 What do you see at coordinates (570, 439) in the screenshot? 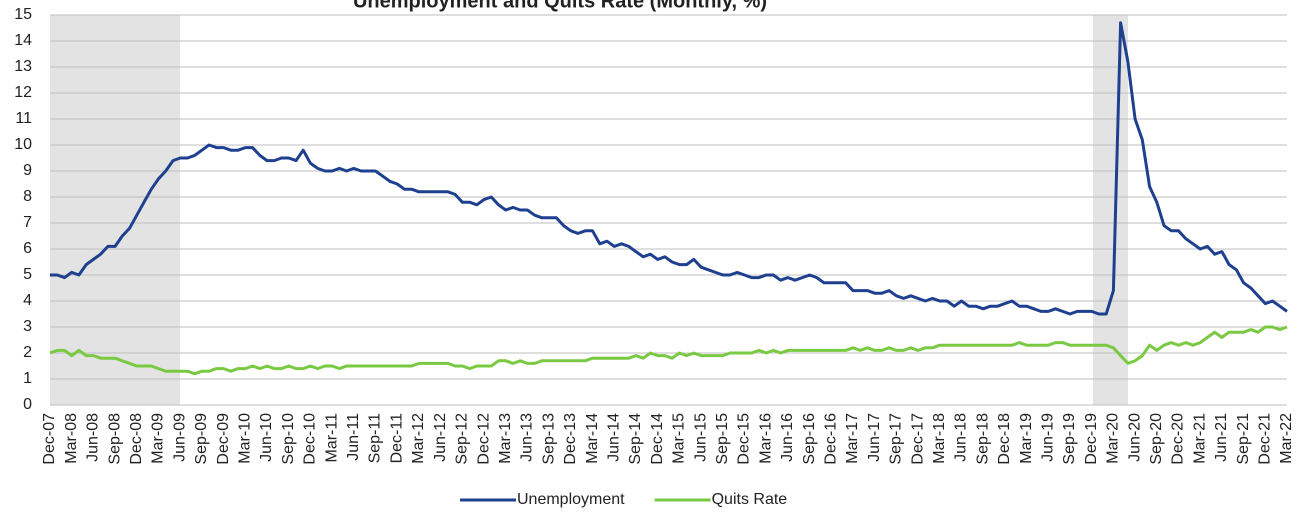
I see `x-tick-label: Dec-13` at bounding box center [570, 439].